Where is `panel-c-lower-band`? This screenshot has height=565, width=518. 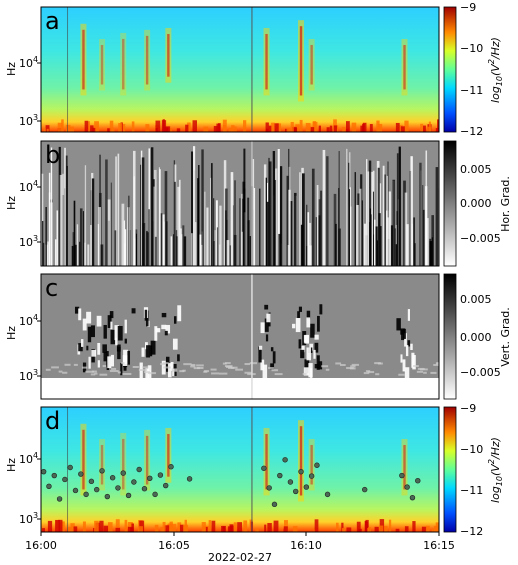
panel-c-lower-band is located at coordinates (240, 388).